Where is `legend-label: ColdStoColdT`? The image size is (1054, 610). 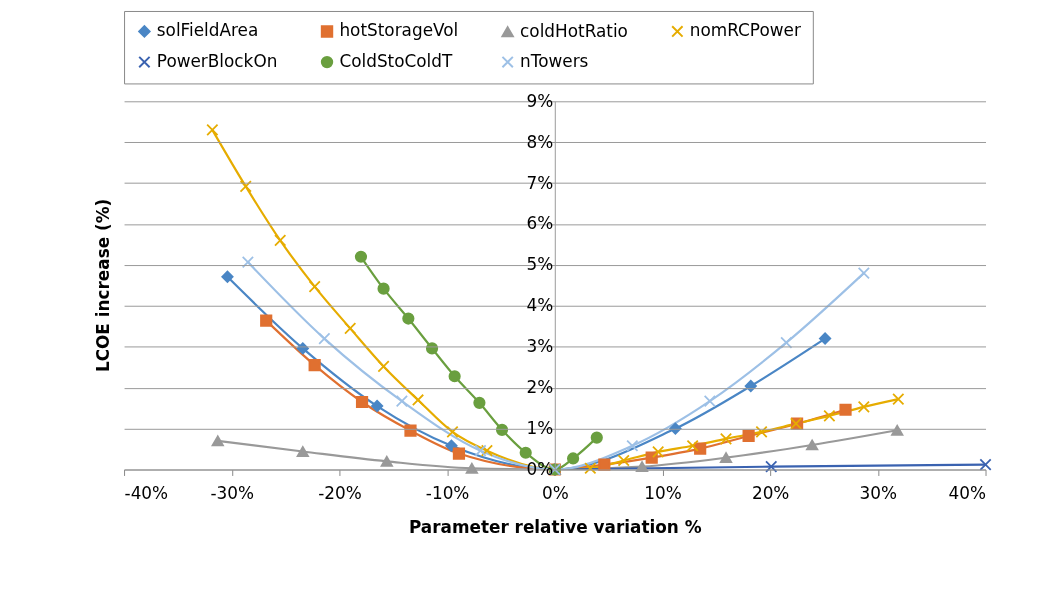 legend-label: ColdStoColdT is located at coordinates (396, 61).